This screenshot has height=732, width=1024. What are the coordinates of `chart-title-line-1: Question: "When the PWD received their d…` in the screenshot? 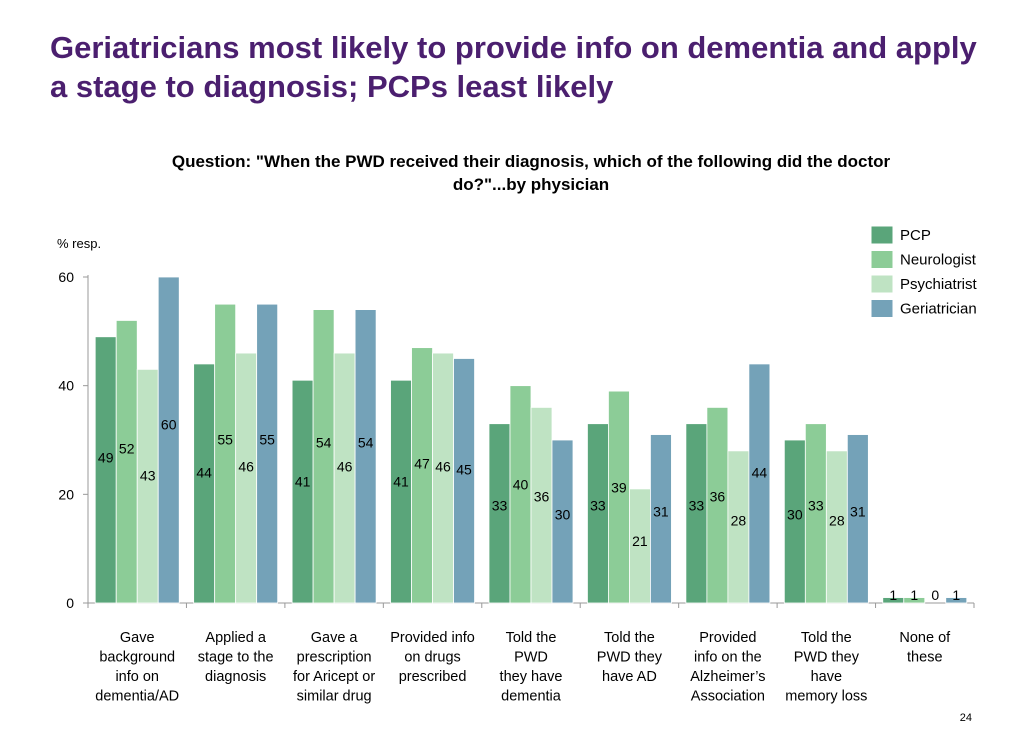 It's located at (531, 161).